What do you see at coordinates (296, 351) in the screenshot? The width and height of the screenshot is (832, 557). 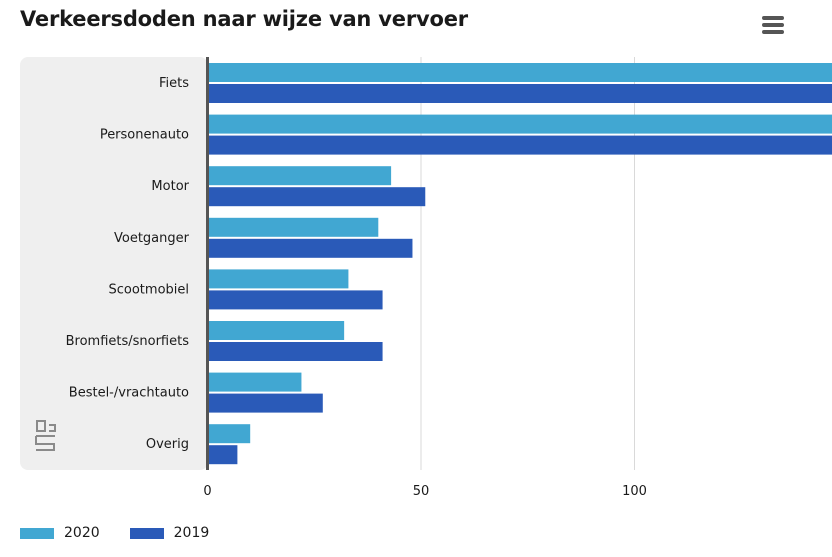 I see `bar-2019-bromfiets-snorfiets` at bounding box center [296, 351].